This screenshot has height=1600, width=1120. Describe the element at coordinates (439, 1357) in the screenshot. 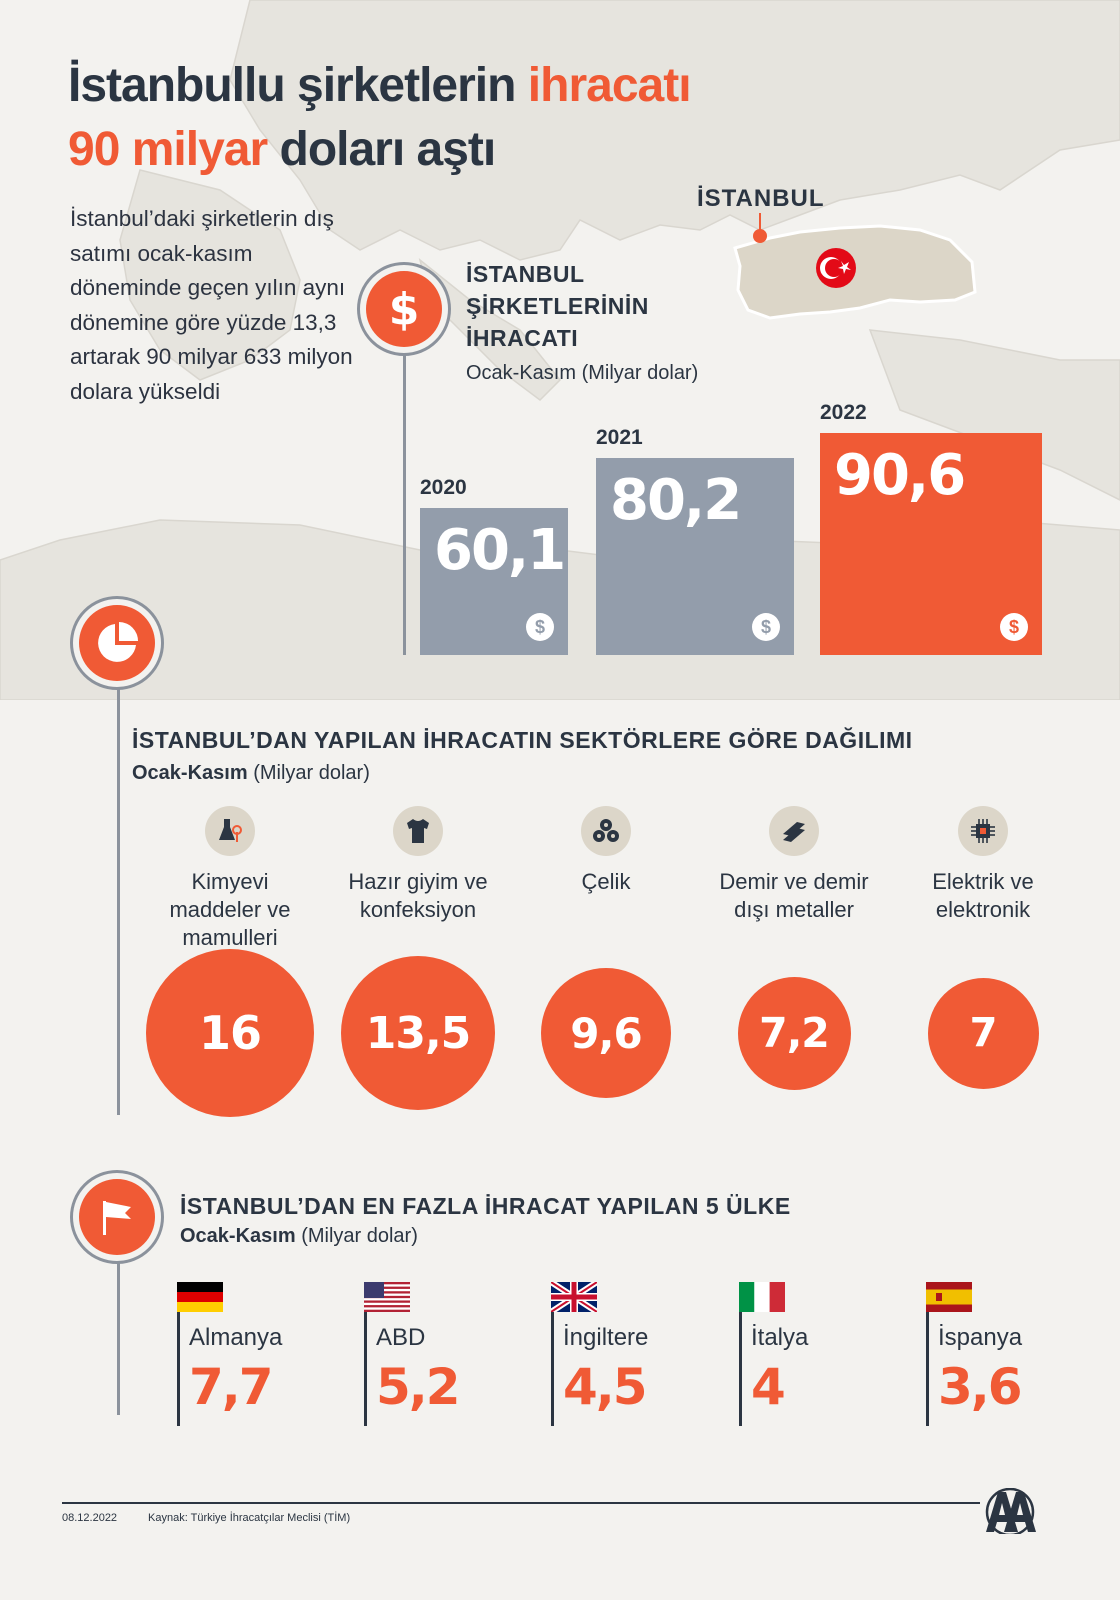

I see `country-item: ABD 5,2` at that location.